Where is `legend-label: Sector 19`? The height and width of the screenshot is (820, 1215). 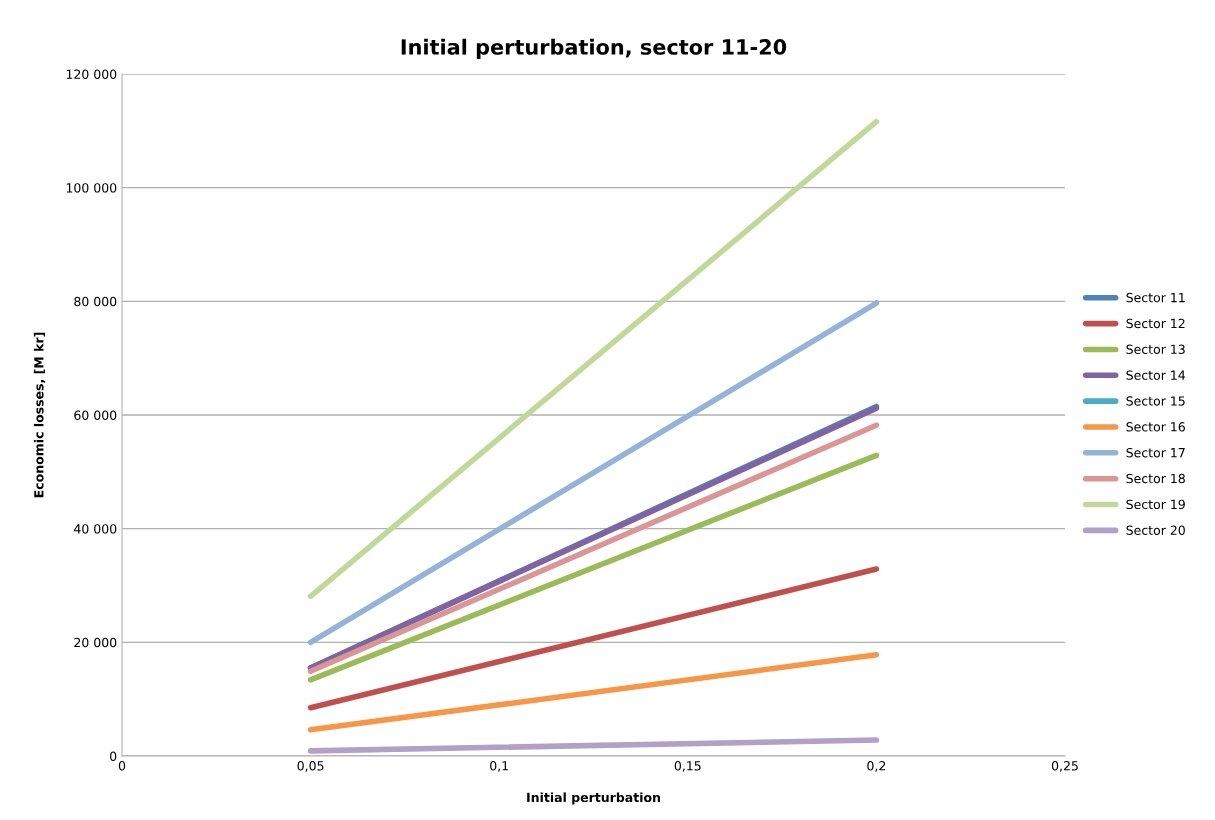
legend-label: Sector 19 is located at coordinates (1155, 504).